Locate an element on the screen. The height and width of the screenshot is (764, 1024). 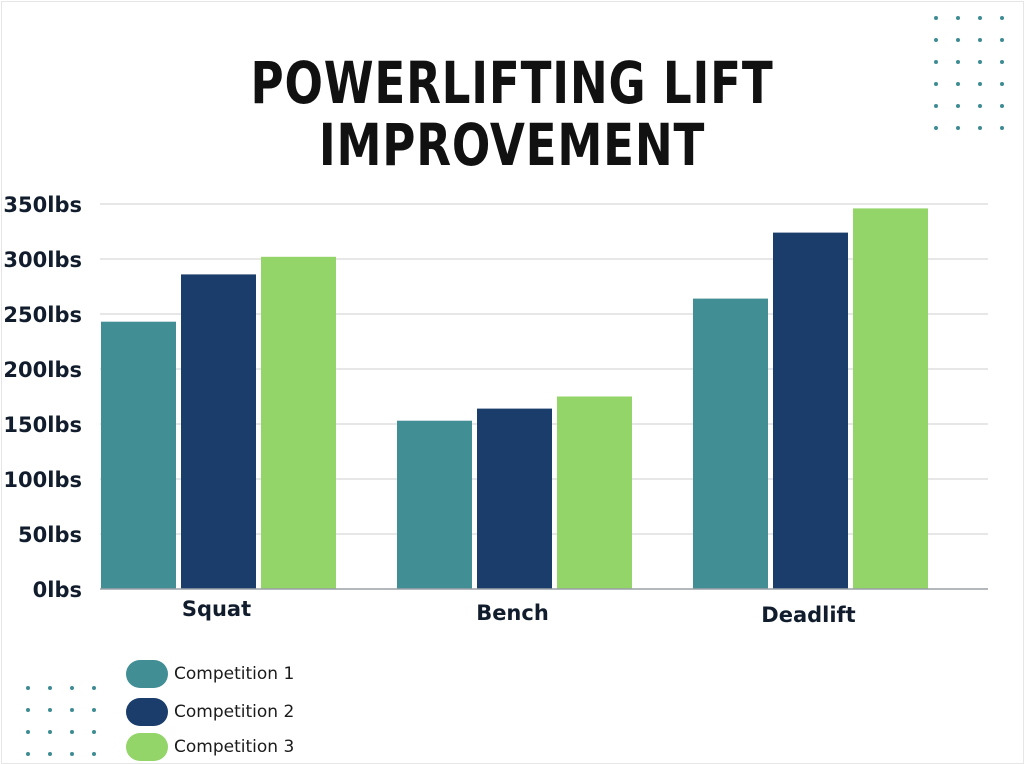
y-tick-label: 350lbs is located at coordinates (42, 205).